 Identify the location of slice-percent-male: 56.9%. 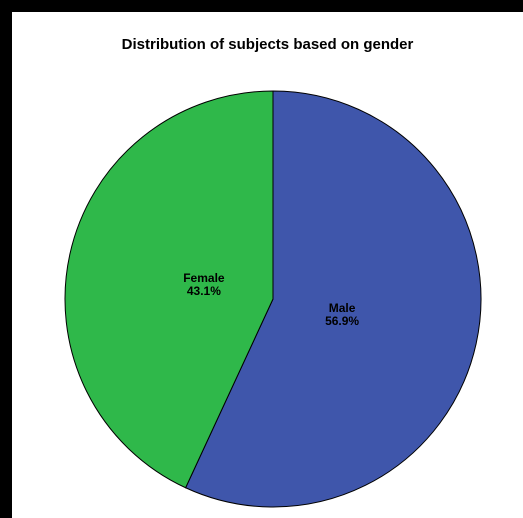
(342, 321).